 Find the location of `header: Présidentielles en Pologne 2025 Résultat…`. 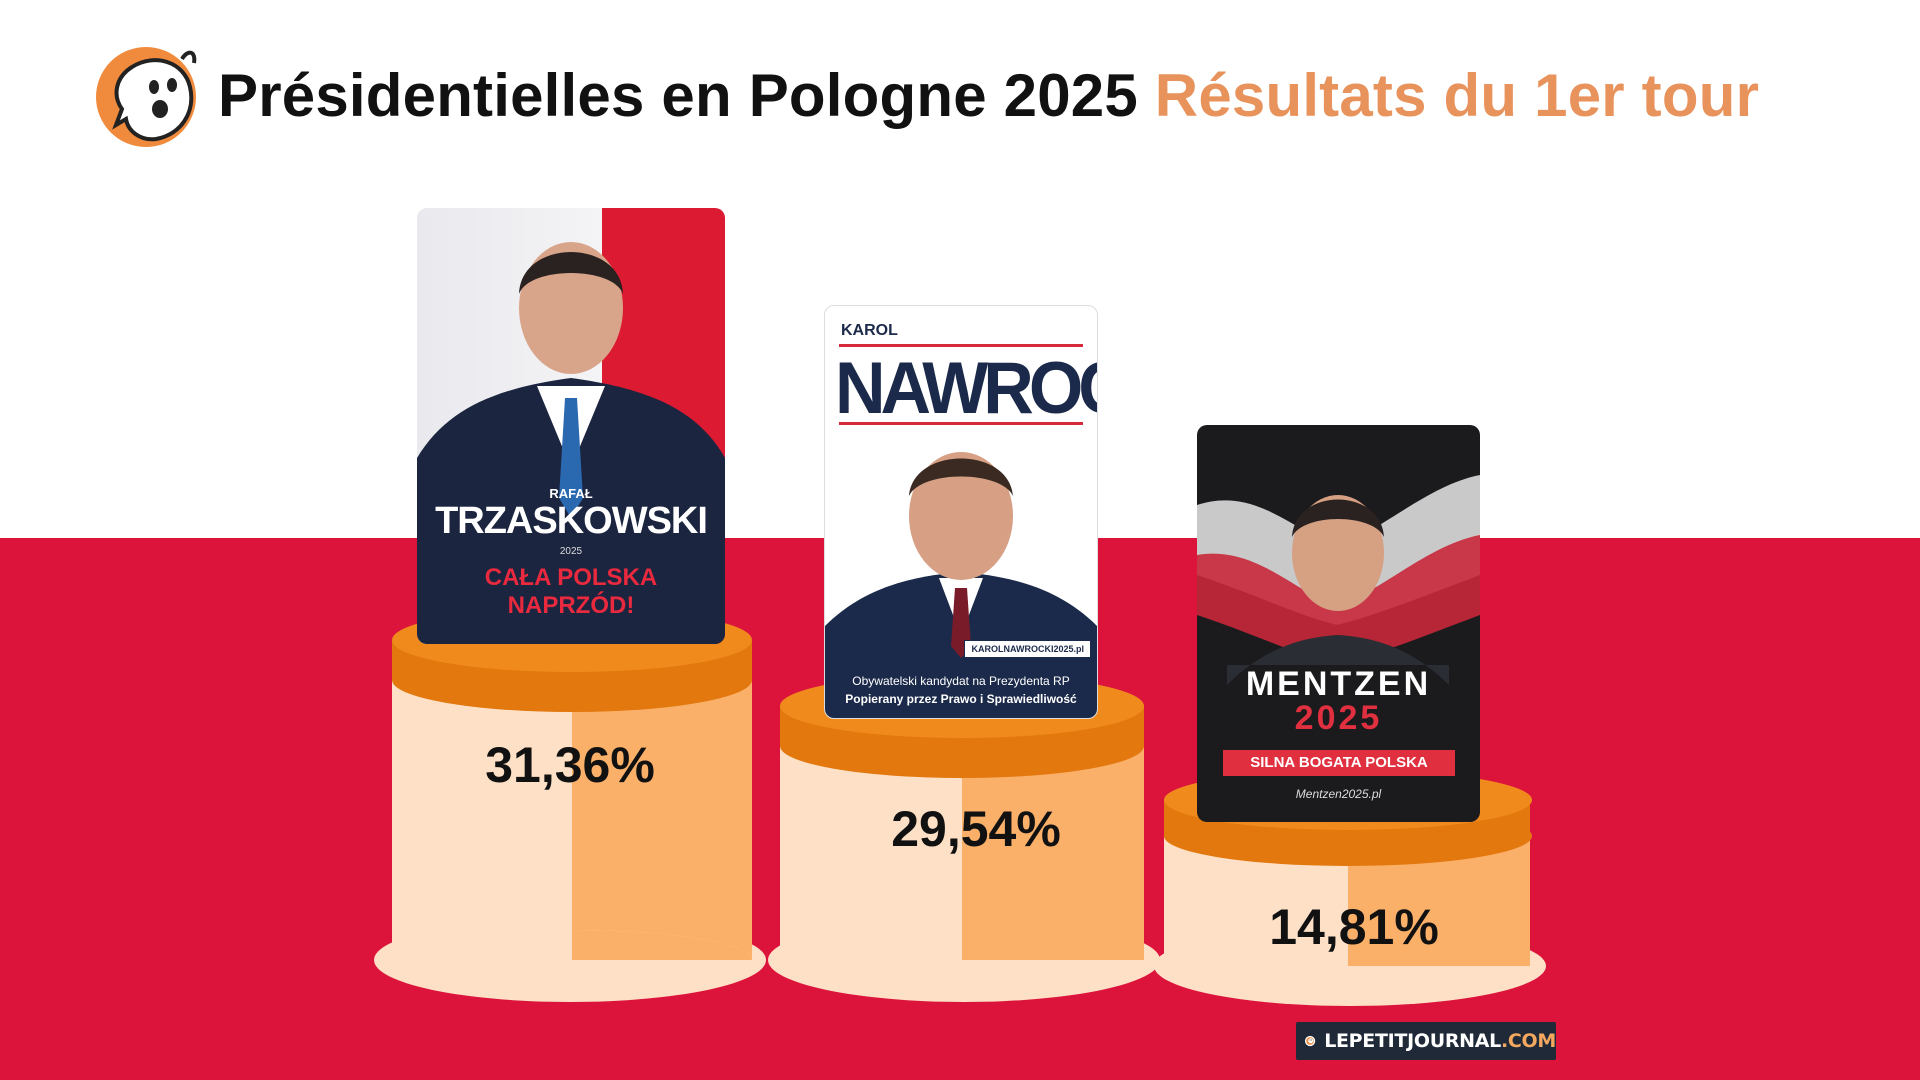

header: Présidentielles en Pologne 2025 Résultat… is located at coordinates (925, 95).